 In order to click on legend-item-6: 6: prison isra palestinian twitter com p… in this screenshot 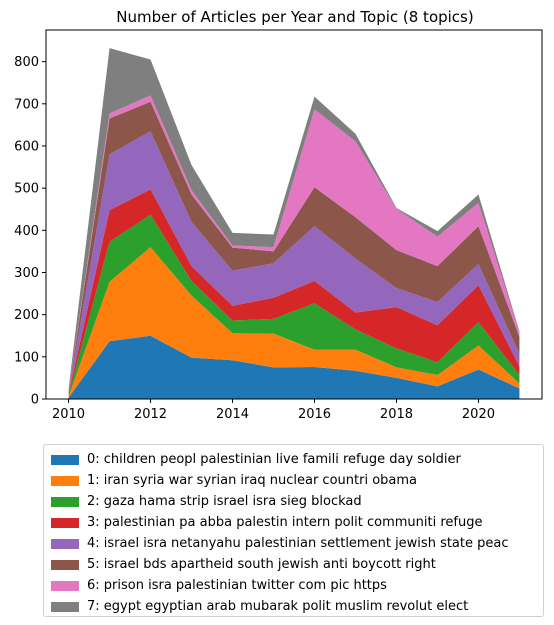, I will do `click(297, 585)`.